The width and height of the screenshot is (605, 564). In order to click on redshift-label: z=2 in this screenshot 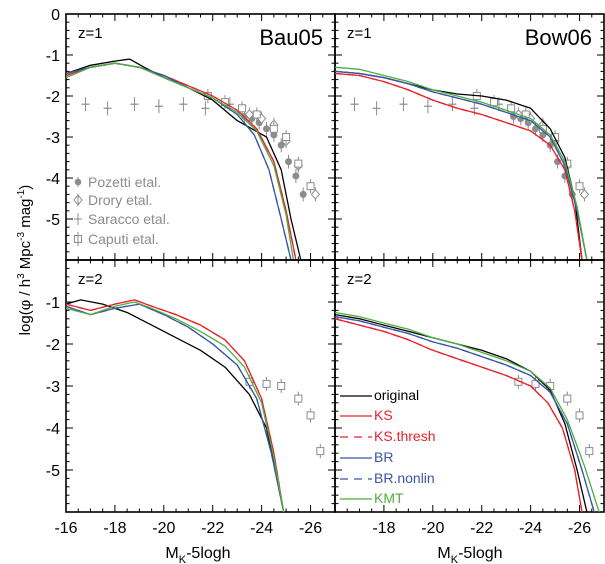, I will do `click(90, 279)`.